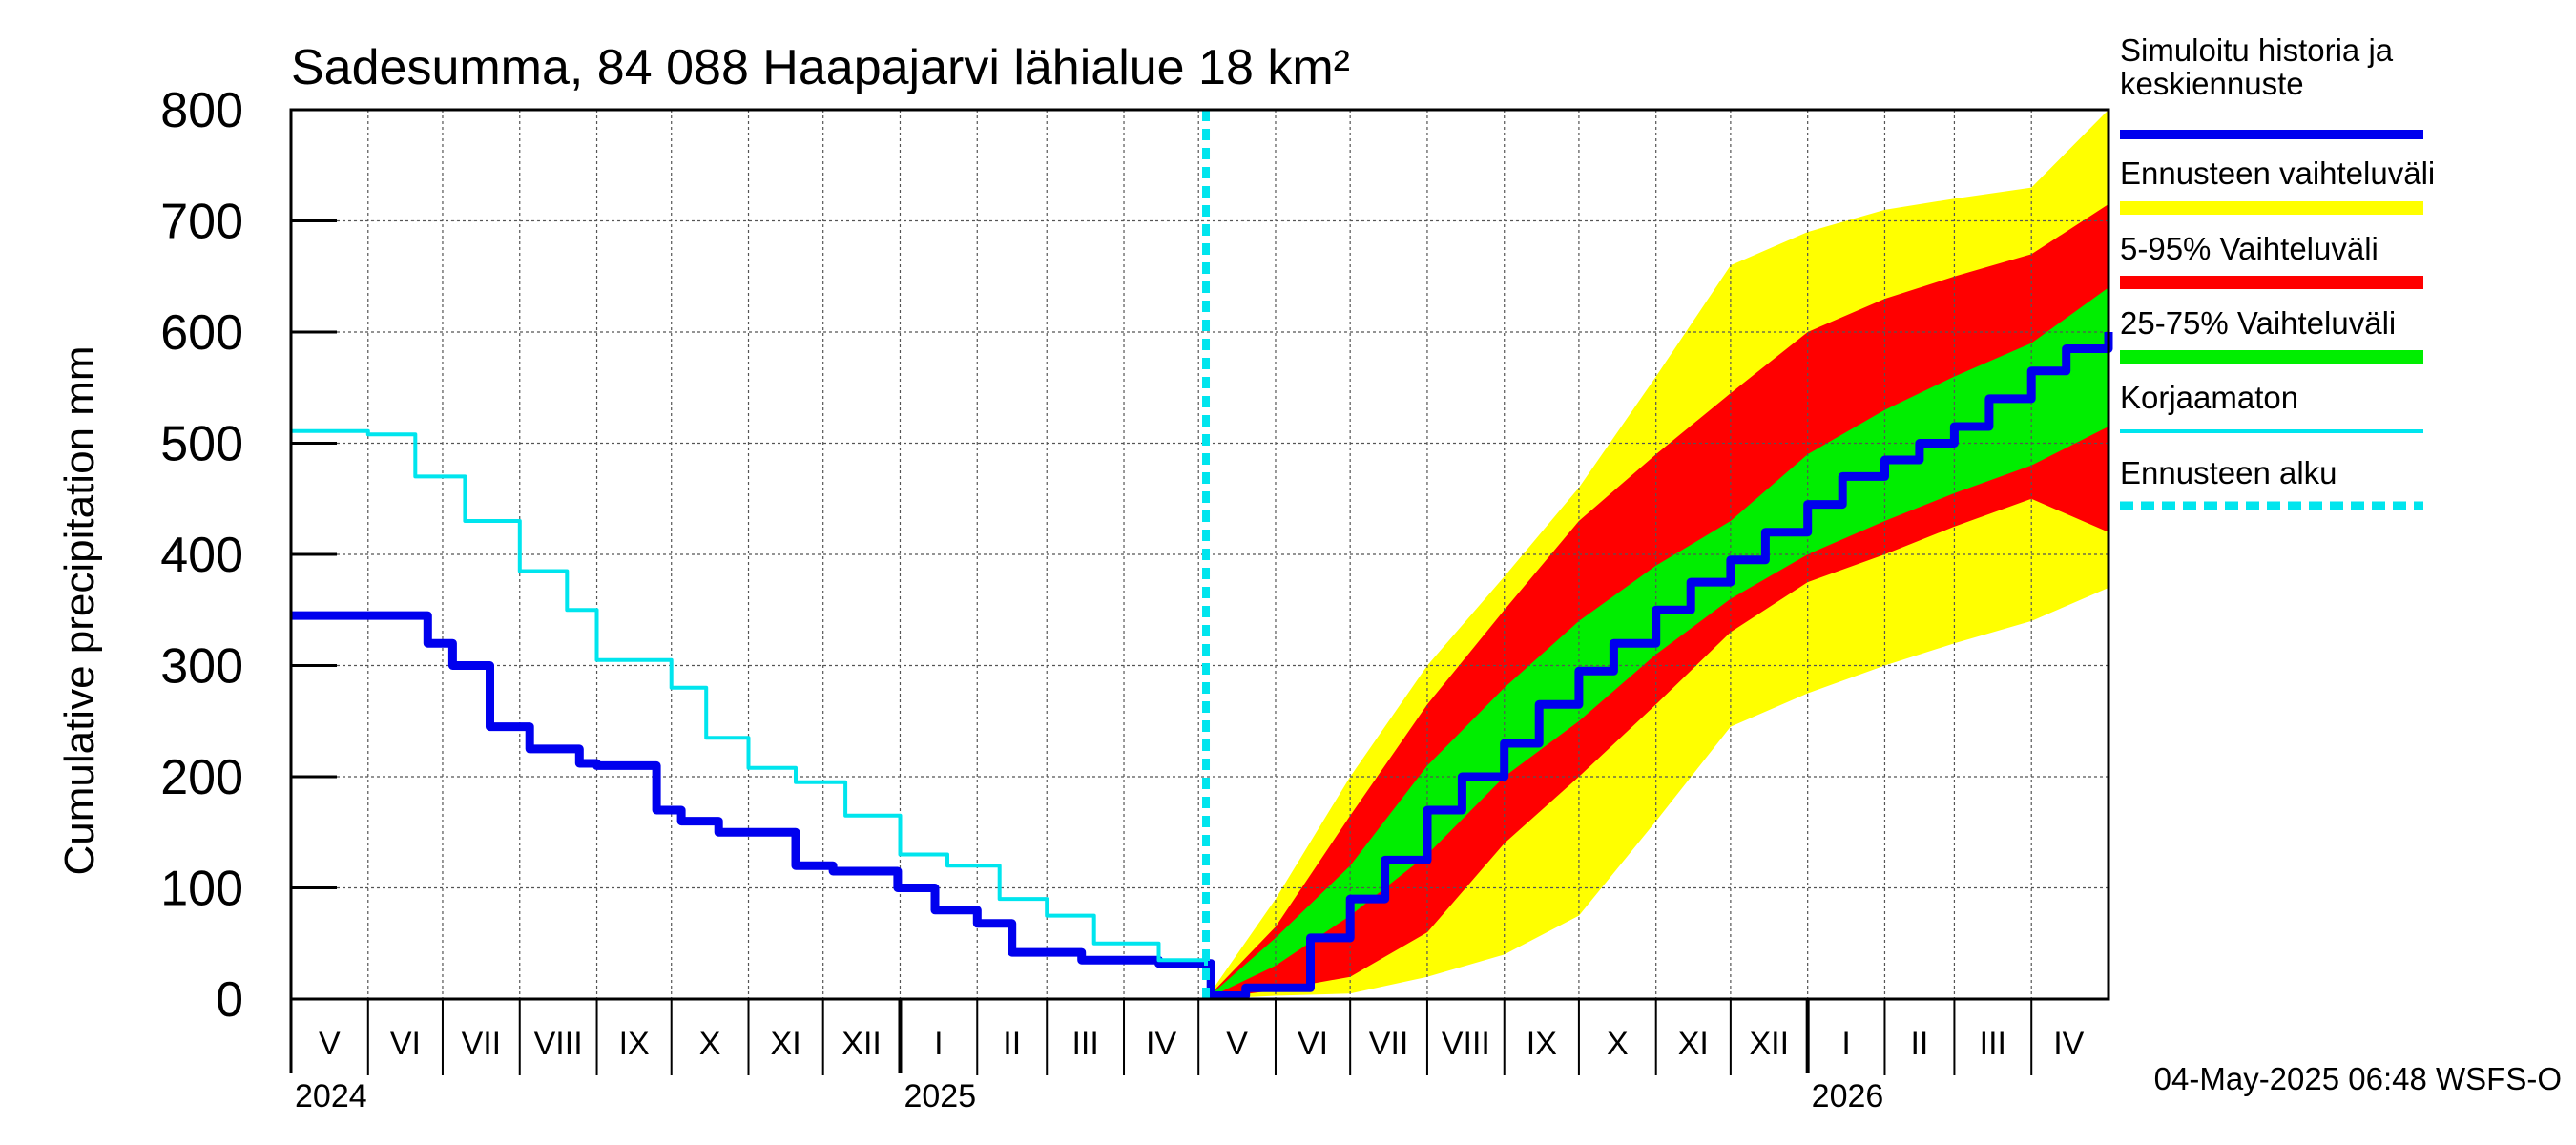  What do you see at coordinates (2209, 397) in the screenshot?
I see `legend-label: Korjaamaton` at bounding box center [2209, 397].